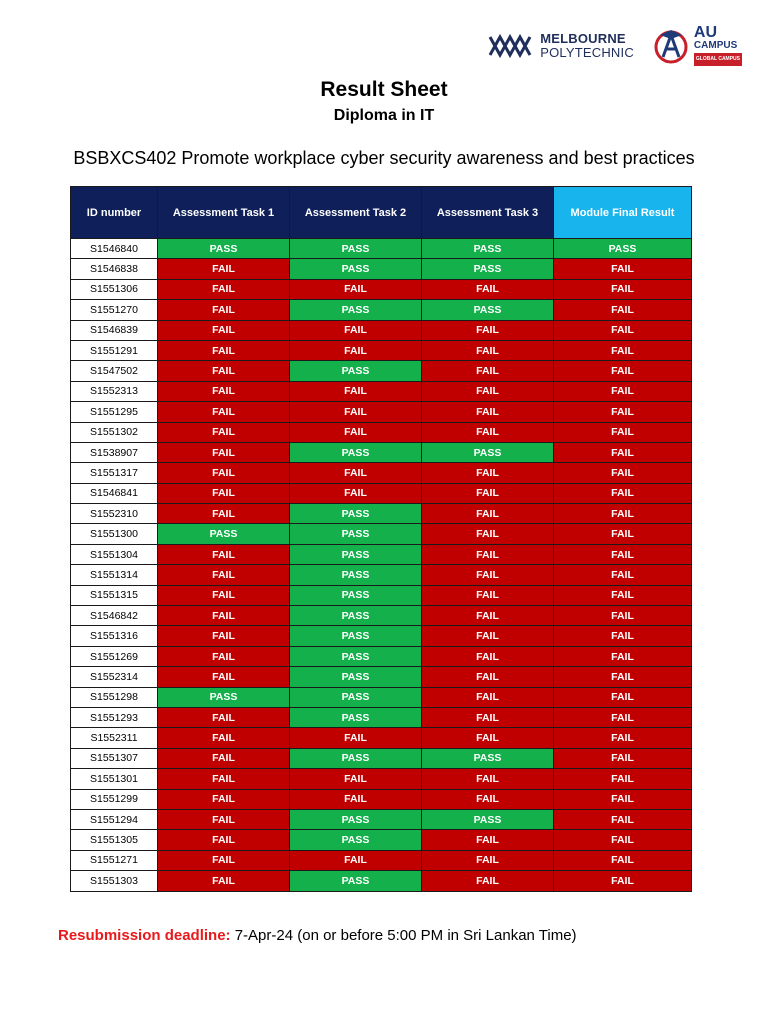 The width and height of the screenshot is (768, 1024). What do you see at coordinates (381, 697) in the screenshot?
I see `table-row: S1551298 PASS PASS FAIL FAIL` at bounding box center [381, 697].